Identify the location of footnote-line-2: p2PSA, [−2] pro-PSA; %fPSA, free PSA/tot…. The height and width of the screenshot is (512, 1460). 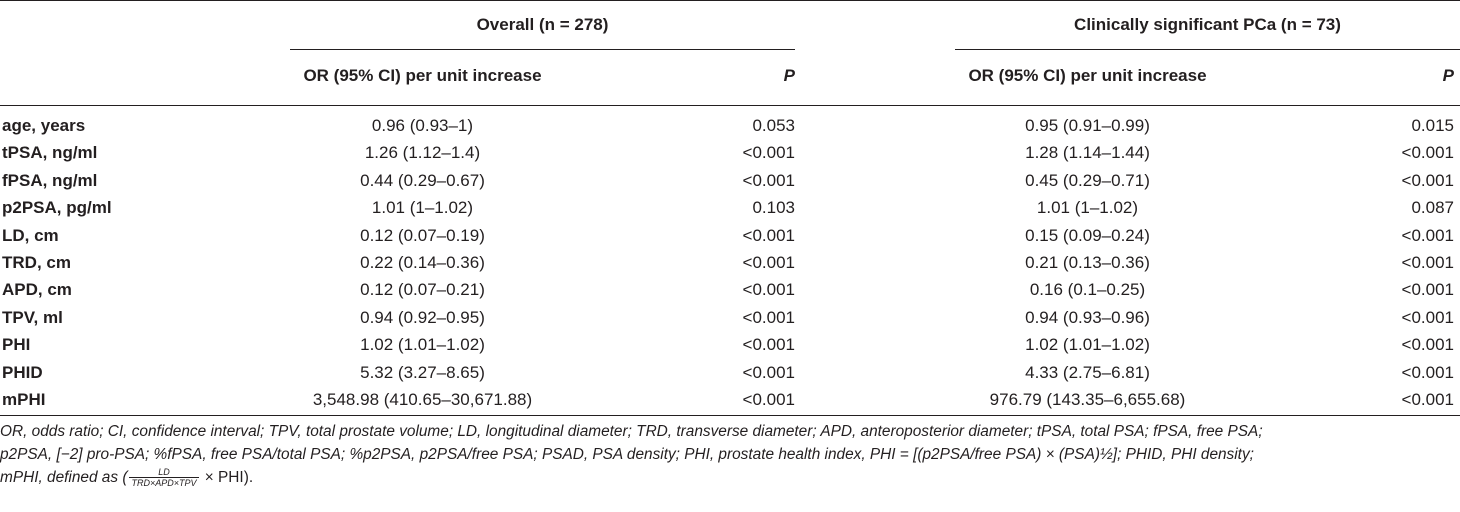
(627, 454).